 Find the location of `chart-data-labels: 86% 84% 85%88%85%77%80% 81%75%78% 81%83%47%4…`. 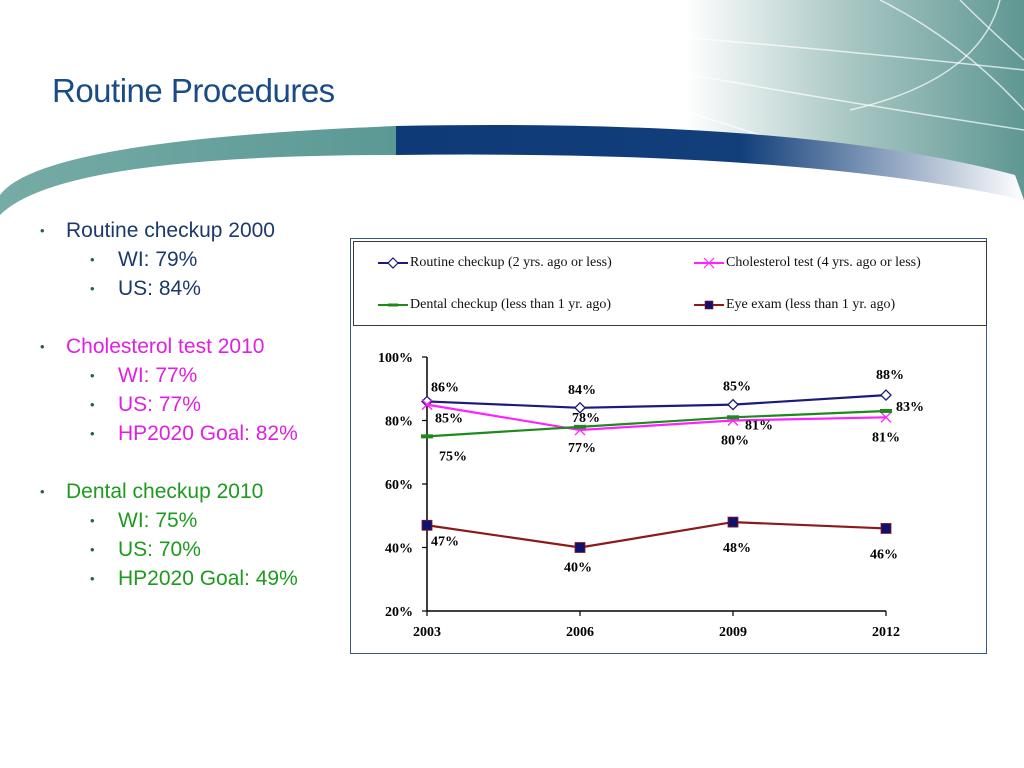

chart-data-labels: 86% 84% 85%88%85%77%80% 81%75%78% 81%83%47%4… is located at coordinates (677, 471).